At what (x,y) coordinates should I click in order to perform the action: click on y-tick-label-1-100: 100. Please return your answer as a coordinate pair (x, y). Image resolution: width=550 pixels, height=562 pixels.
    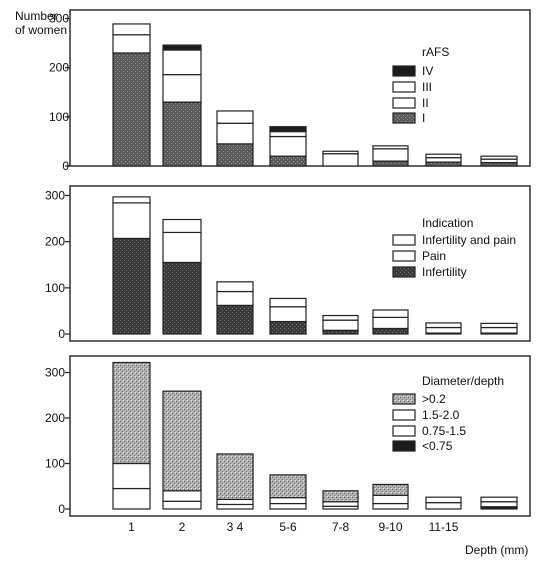
    Looking at the image, I should click on (59, 117).